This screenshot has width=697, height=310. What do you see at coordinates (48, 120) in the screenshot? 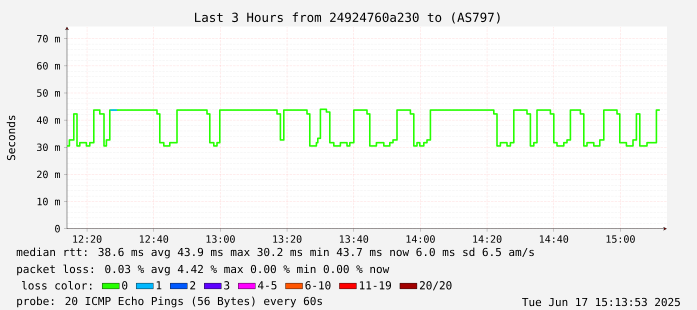
I see `y-tick-label: 40 m` at bounding box center [48, 120].